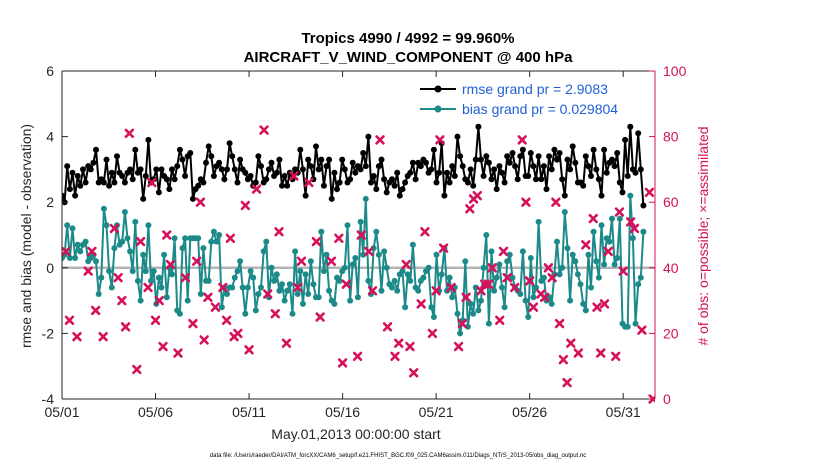  Describe the element at coordinates (540, 109) in the screenshot. I see `bias-legend-label: bias grand pr = 0.029804` at that location.